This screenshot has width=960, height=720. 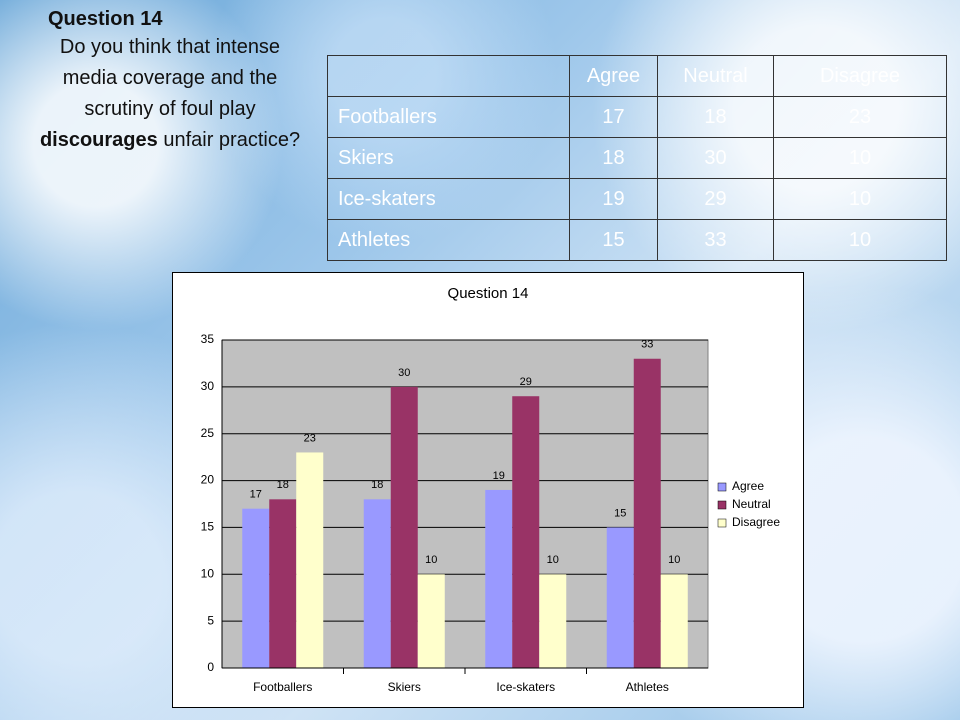 What do you see at coordinates (404, 687) in the screenshot?
I see `x-tick-label: Skiers` at bounding box center [404, 687].